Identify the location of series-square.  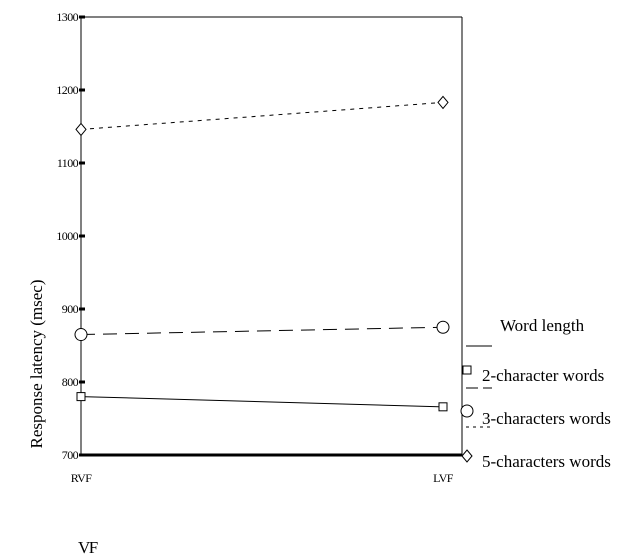
(262, 402).